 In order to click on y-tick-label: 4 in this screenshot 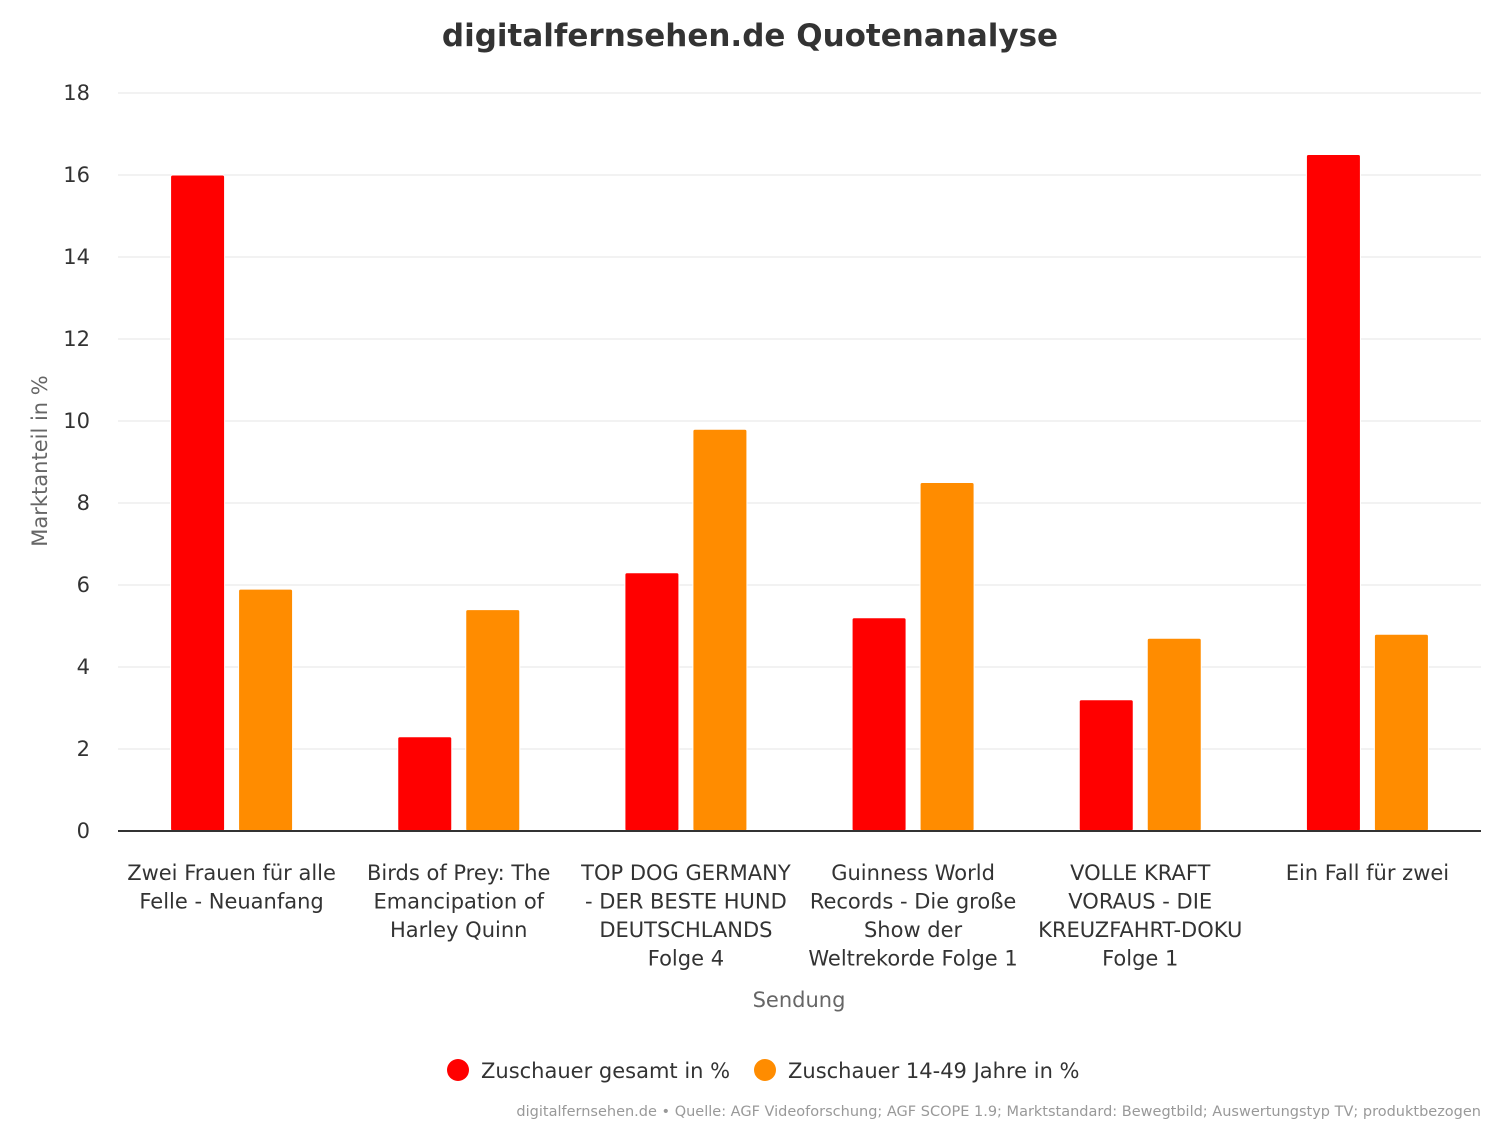, I will do `click(83, 667)`.